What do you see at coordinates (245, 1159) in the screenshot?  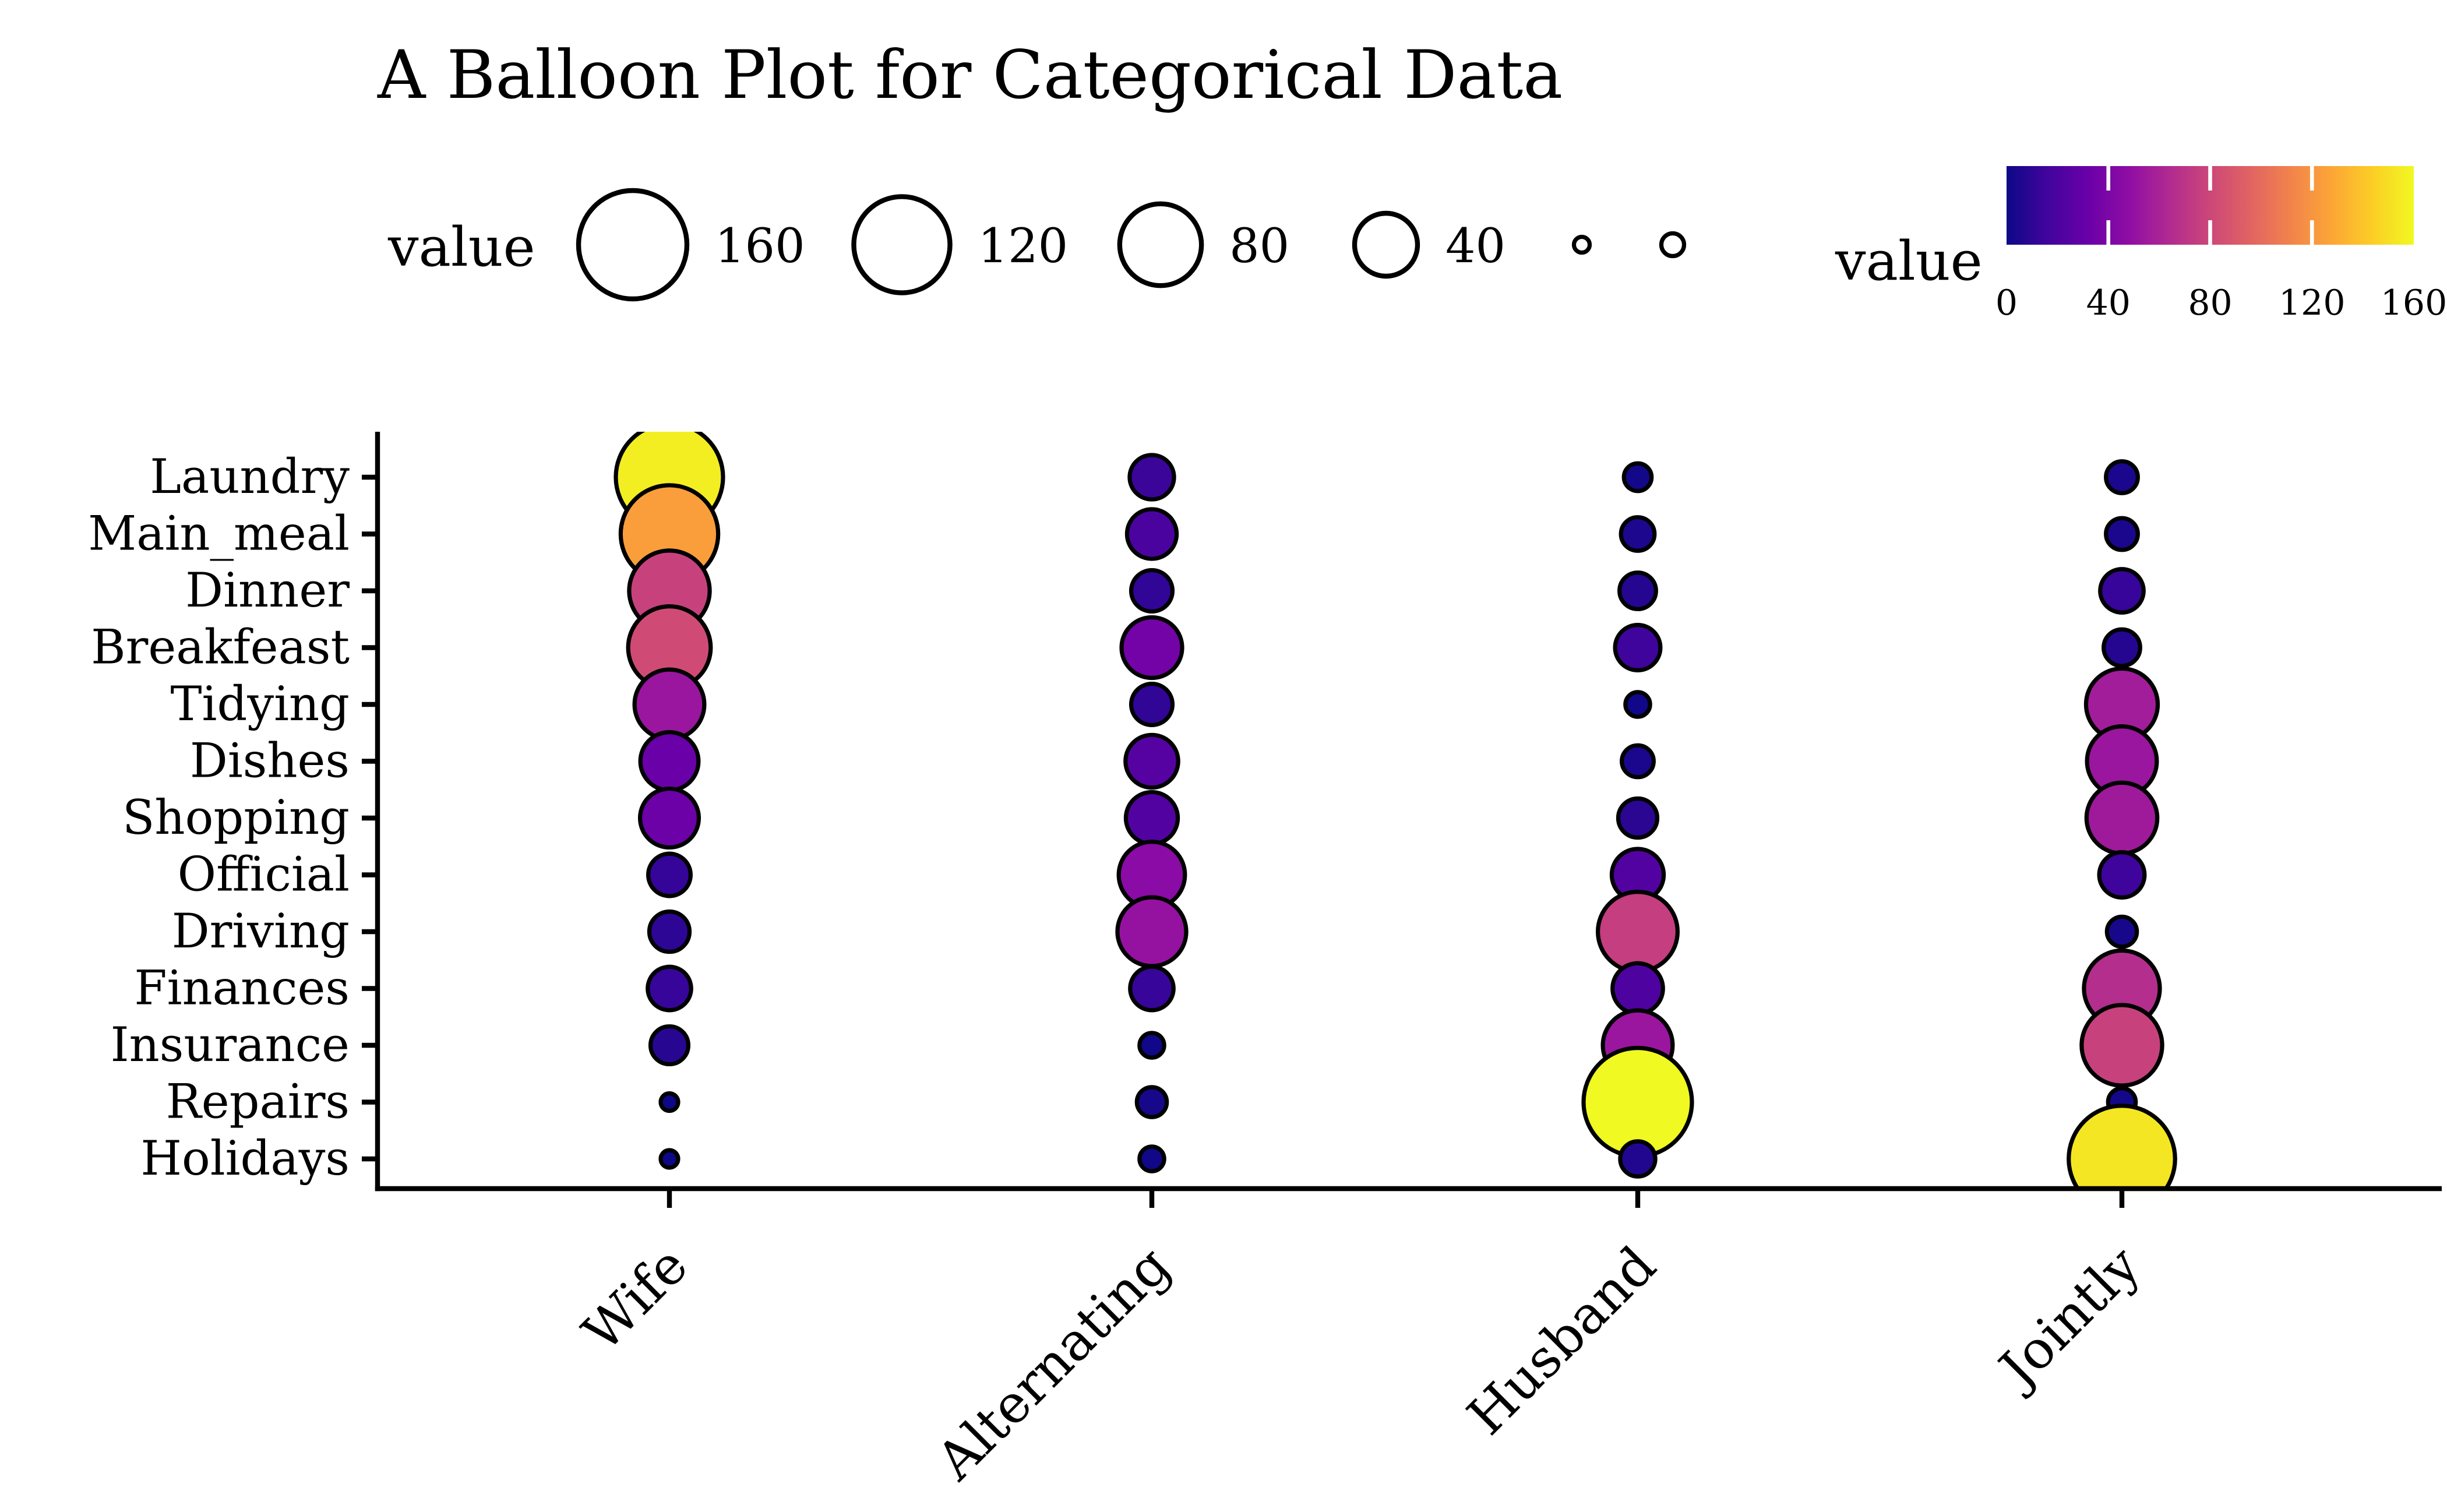 I see `y-axis-label: Holidays` at bounding box center [245, 1159].